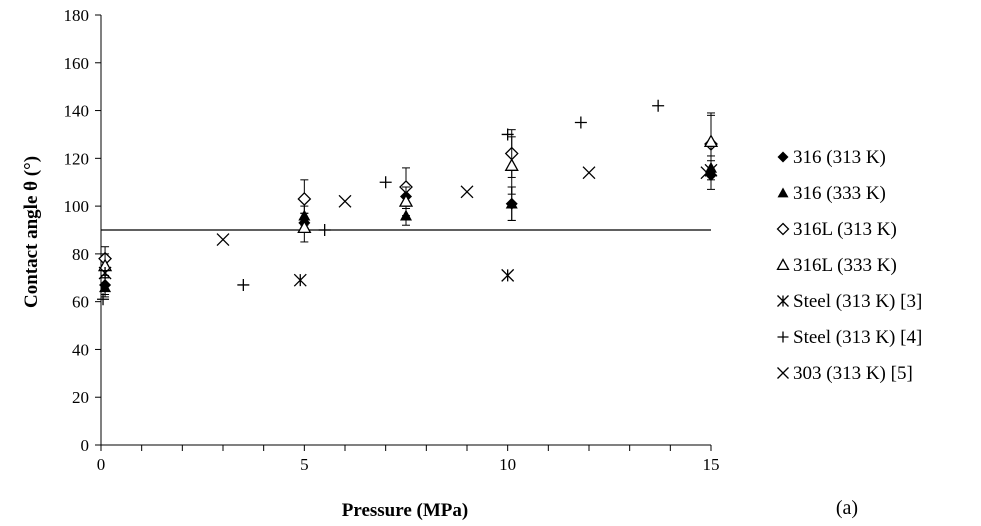  I want to click on x-tick-label: 0, so click(101, 464).